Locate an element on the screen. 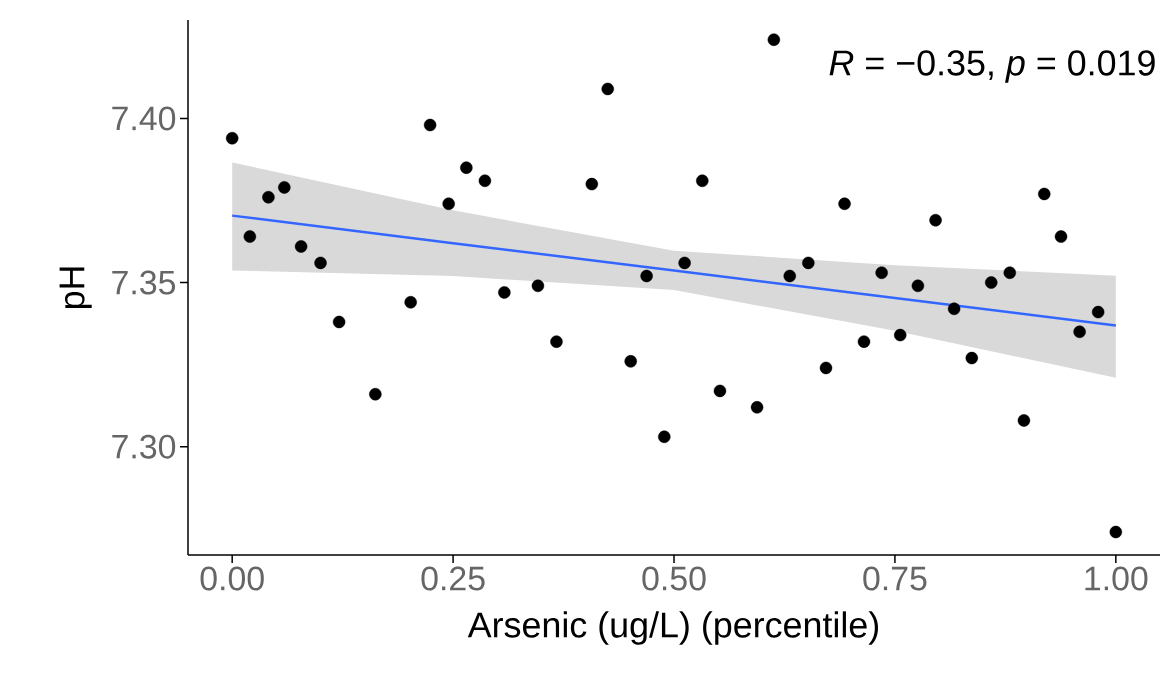 This screenshot has height=691, width=1171. x-tick-label: 0.75 is located at coordinates (895, 578).